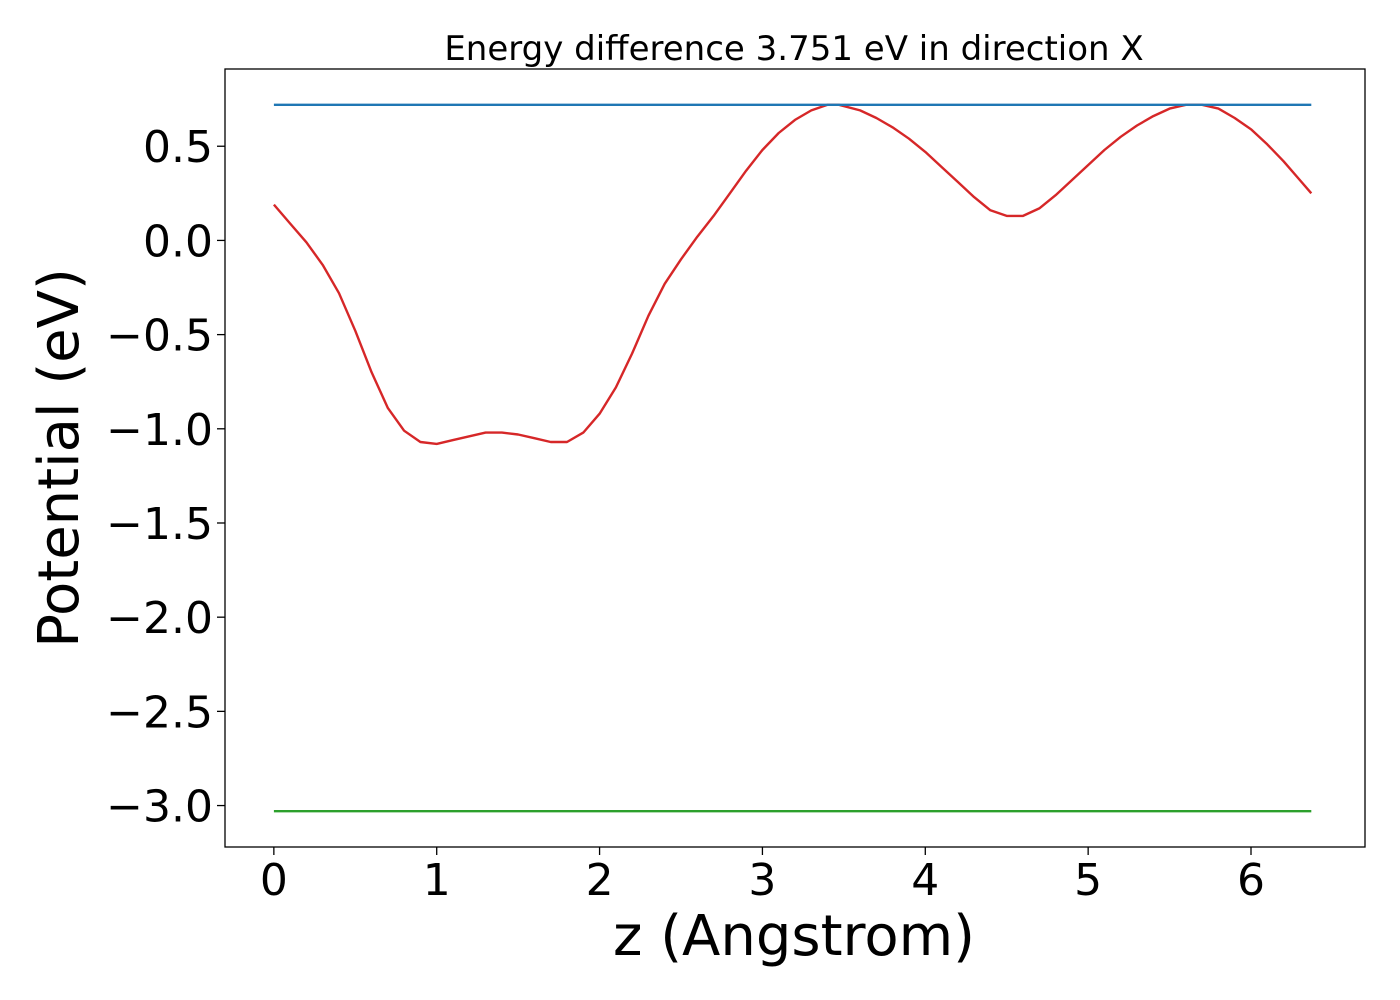 The height and width of the screenshot is (1000, 1400). What do you see at coordinates (437, 880) in the screenshot?
I see `x-tick-label: 1` at bounding box center [437, 880].